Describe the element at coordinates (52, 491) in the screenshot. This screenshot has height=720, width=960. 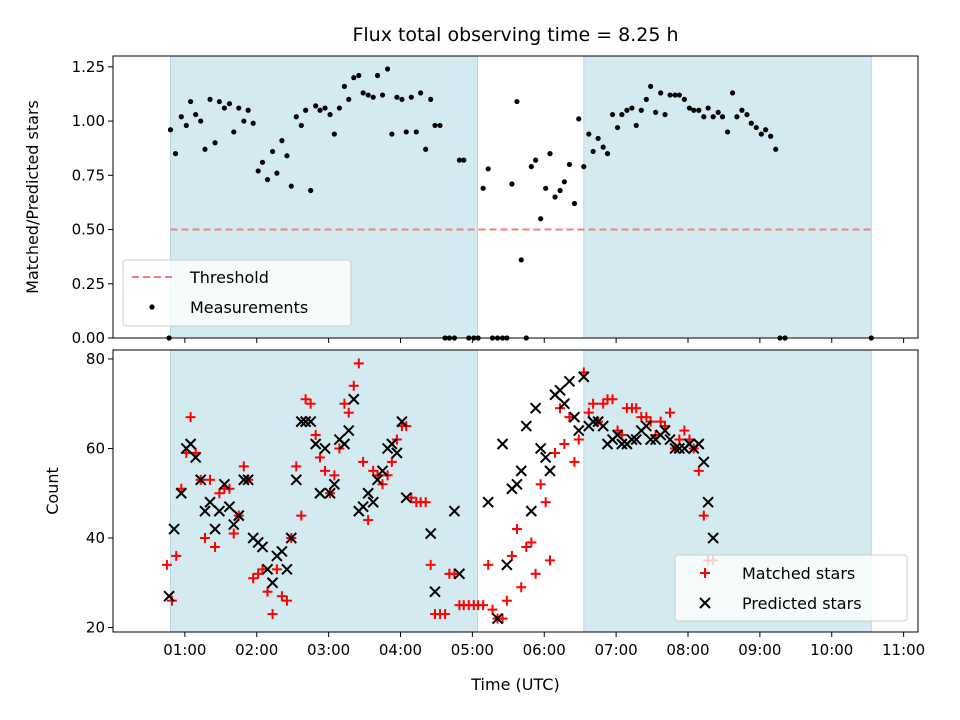
I see `bottom-y-axis-label: Count` at that location.